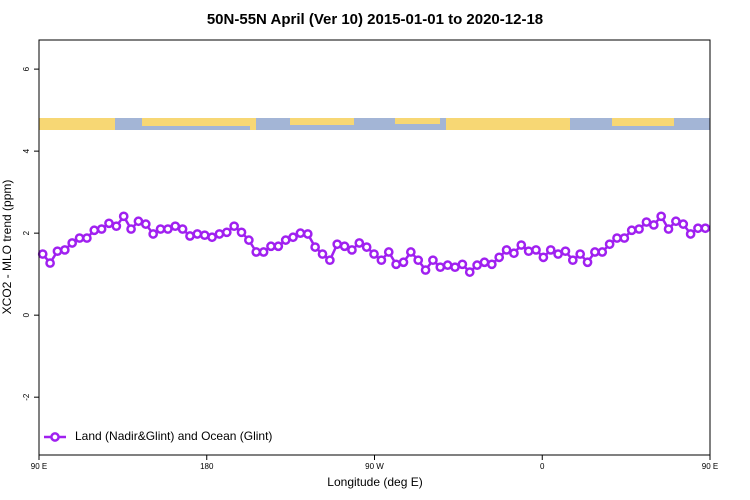 Image resolution: width=750 pixels, height=500 pixels. I want to click on y-axis-label: XCO2 - MLO trend (ppm), so click(7, 247).